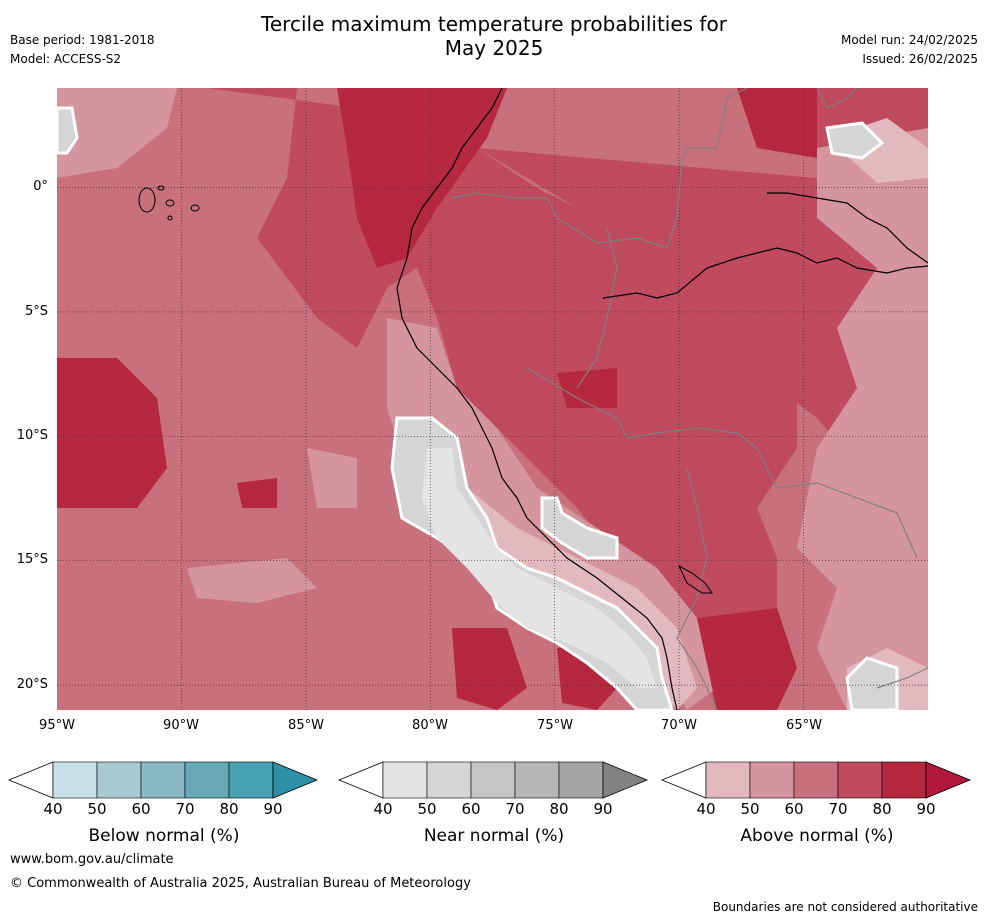 This screenshot has height=919, width=988. What do you see at coordinates (273, 809) in the screenshot?
I see `below-normal-tick-90: 90` at bounding box center [273, 809].